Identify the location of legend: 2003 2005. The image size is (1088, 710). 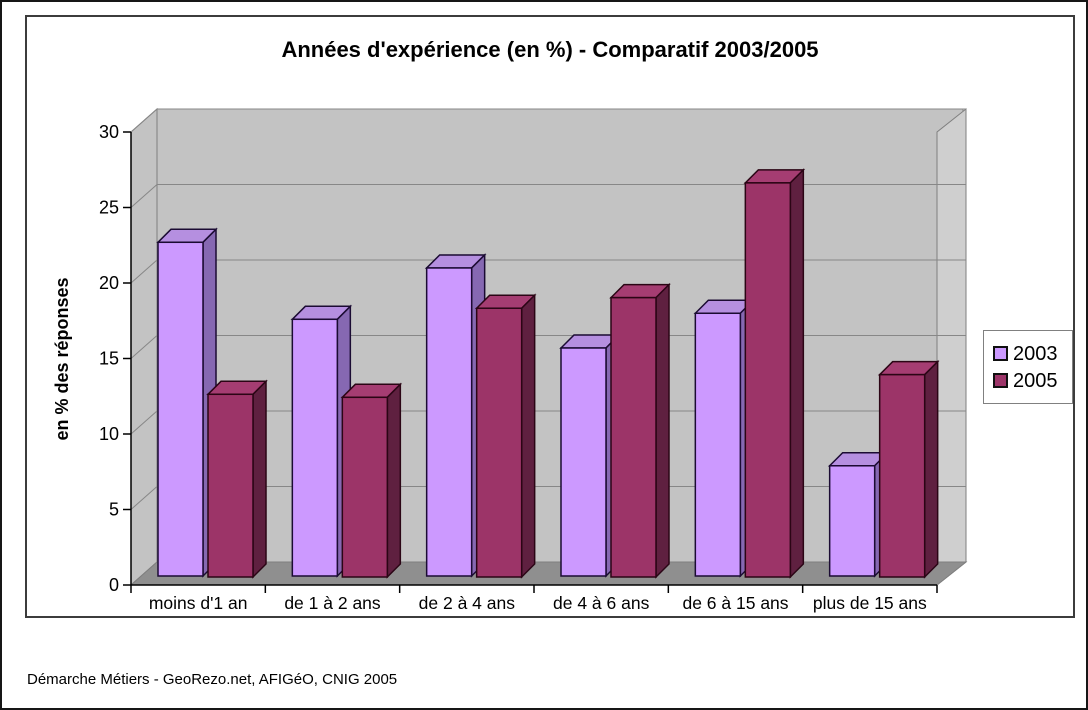
(1028, 367).